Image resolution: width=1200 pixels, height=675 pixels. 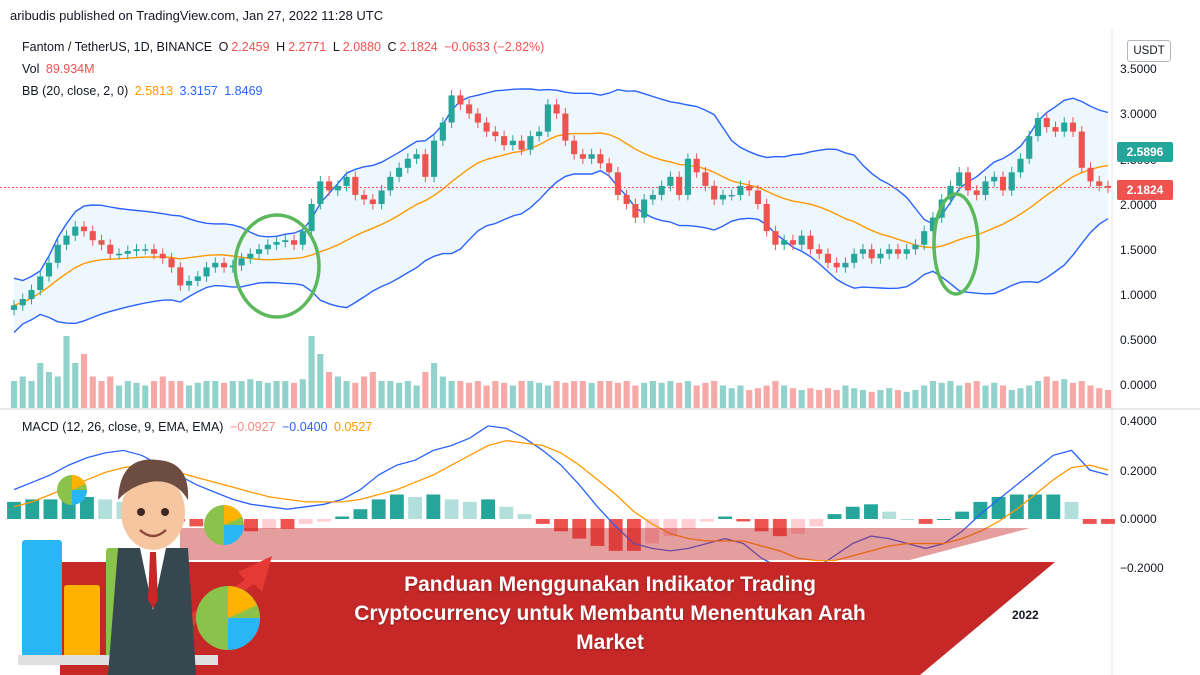 I want to click on businessman-eye, so click(x=141, y=512).